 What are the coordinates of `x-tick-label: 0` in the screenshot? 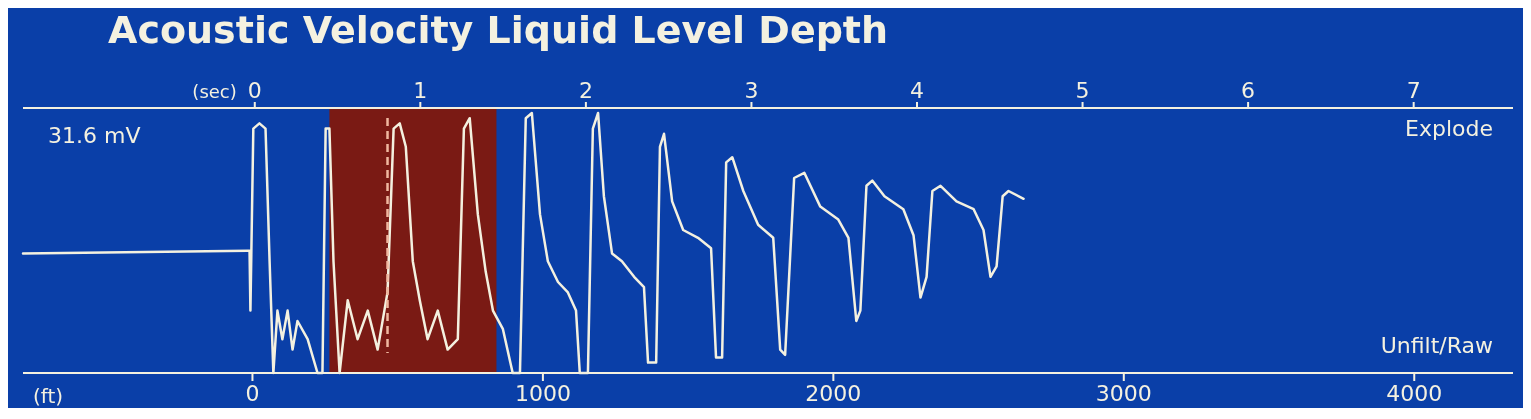 It's located at (252, 393).